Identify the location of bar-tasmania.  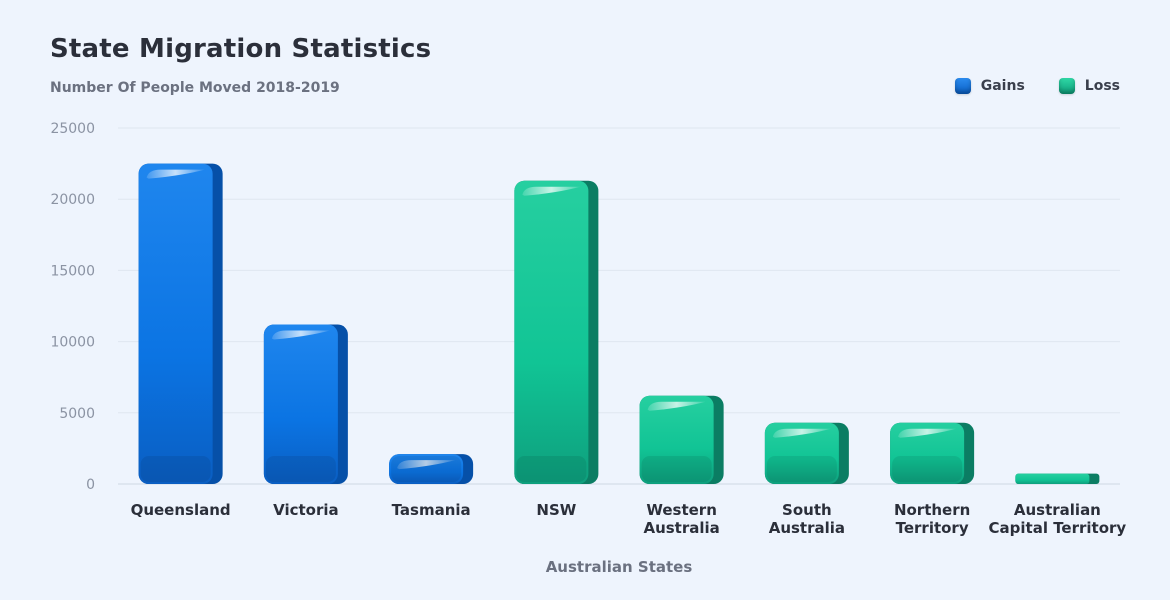
(431, 469).